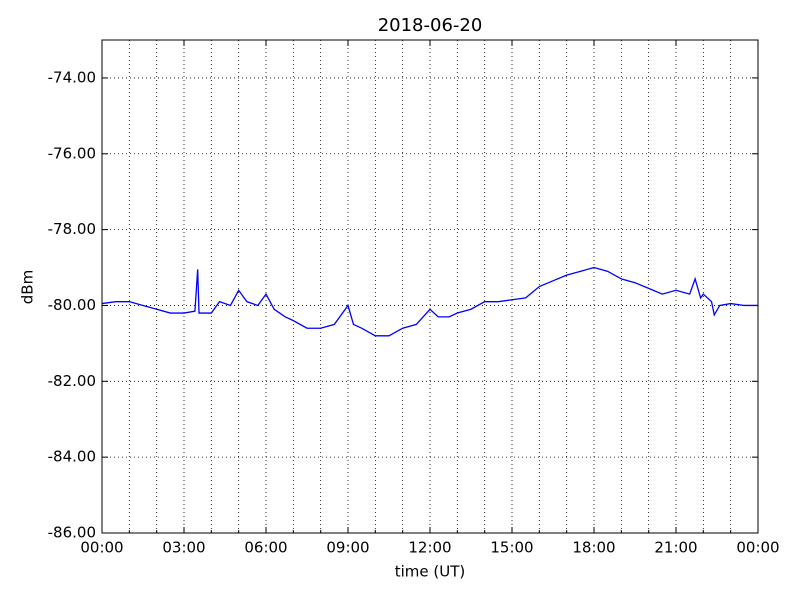 Image resolution: width=800 pixels, height=604 pixels. Describe the element at coordinates (72, 153) in the screenshot. I see `y-tick-label: -76.00` at that location.